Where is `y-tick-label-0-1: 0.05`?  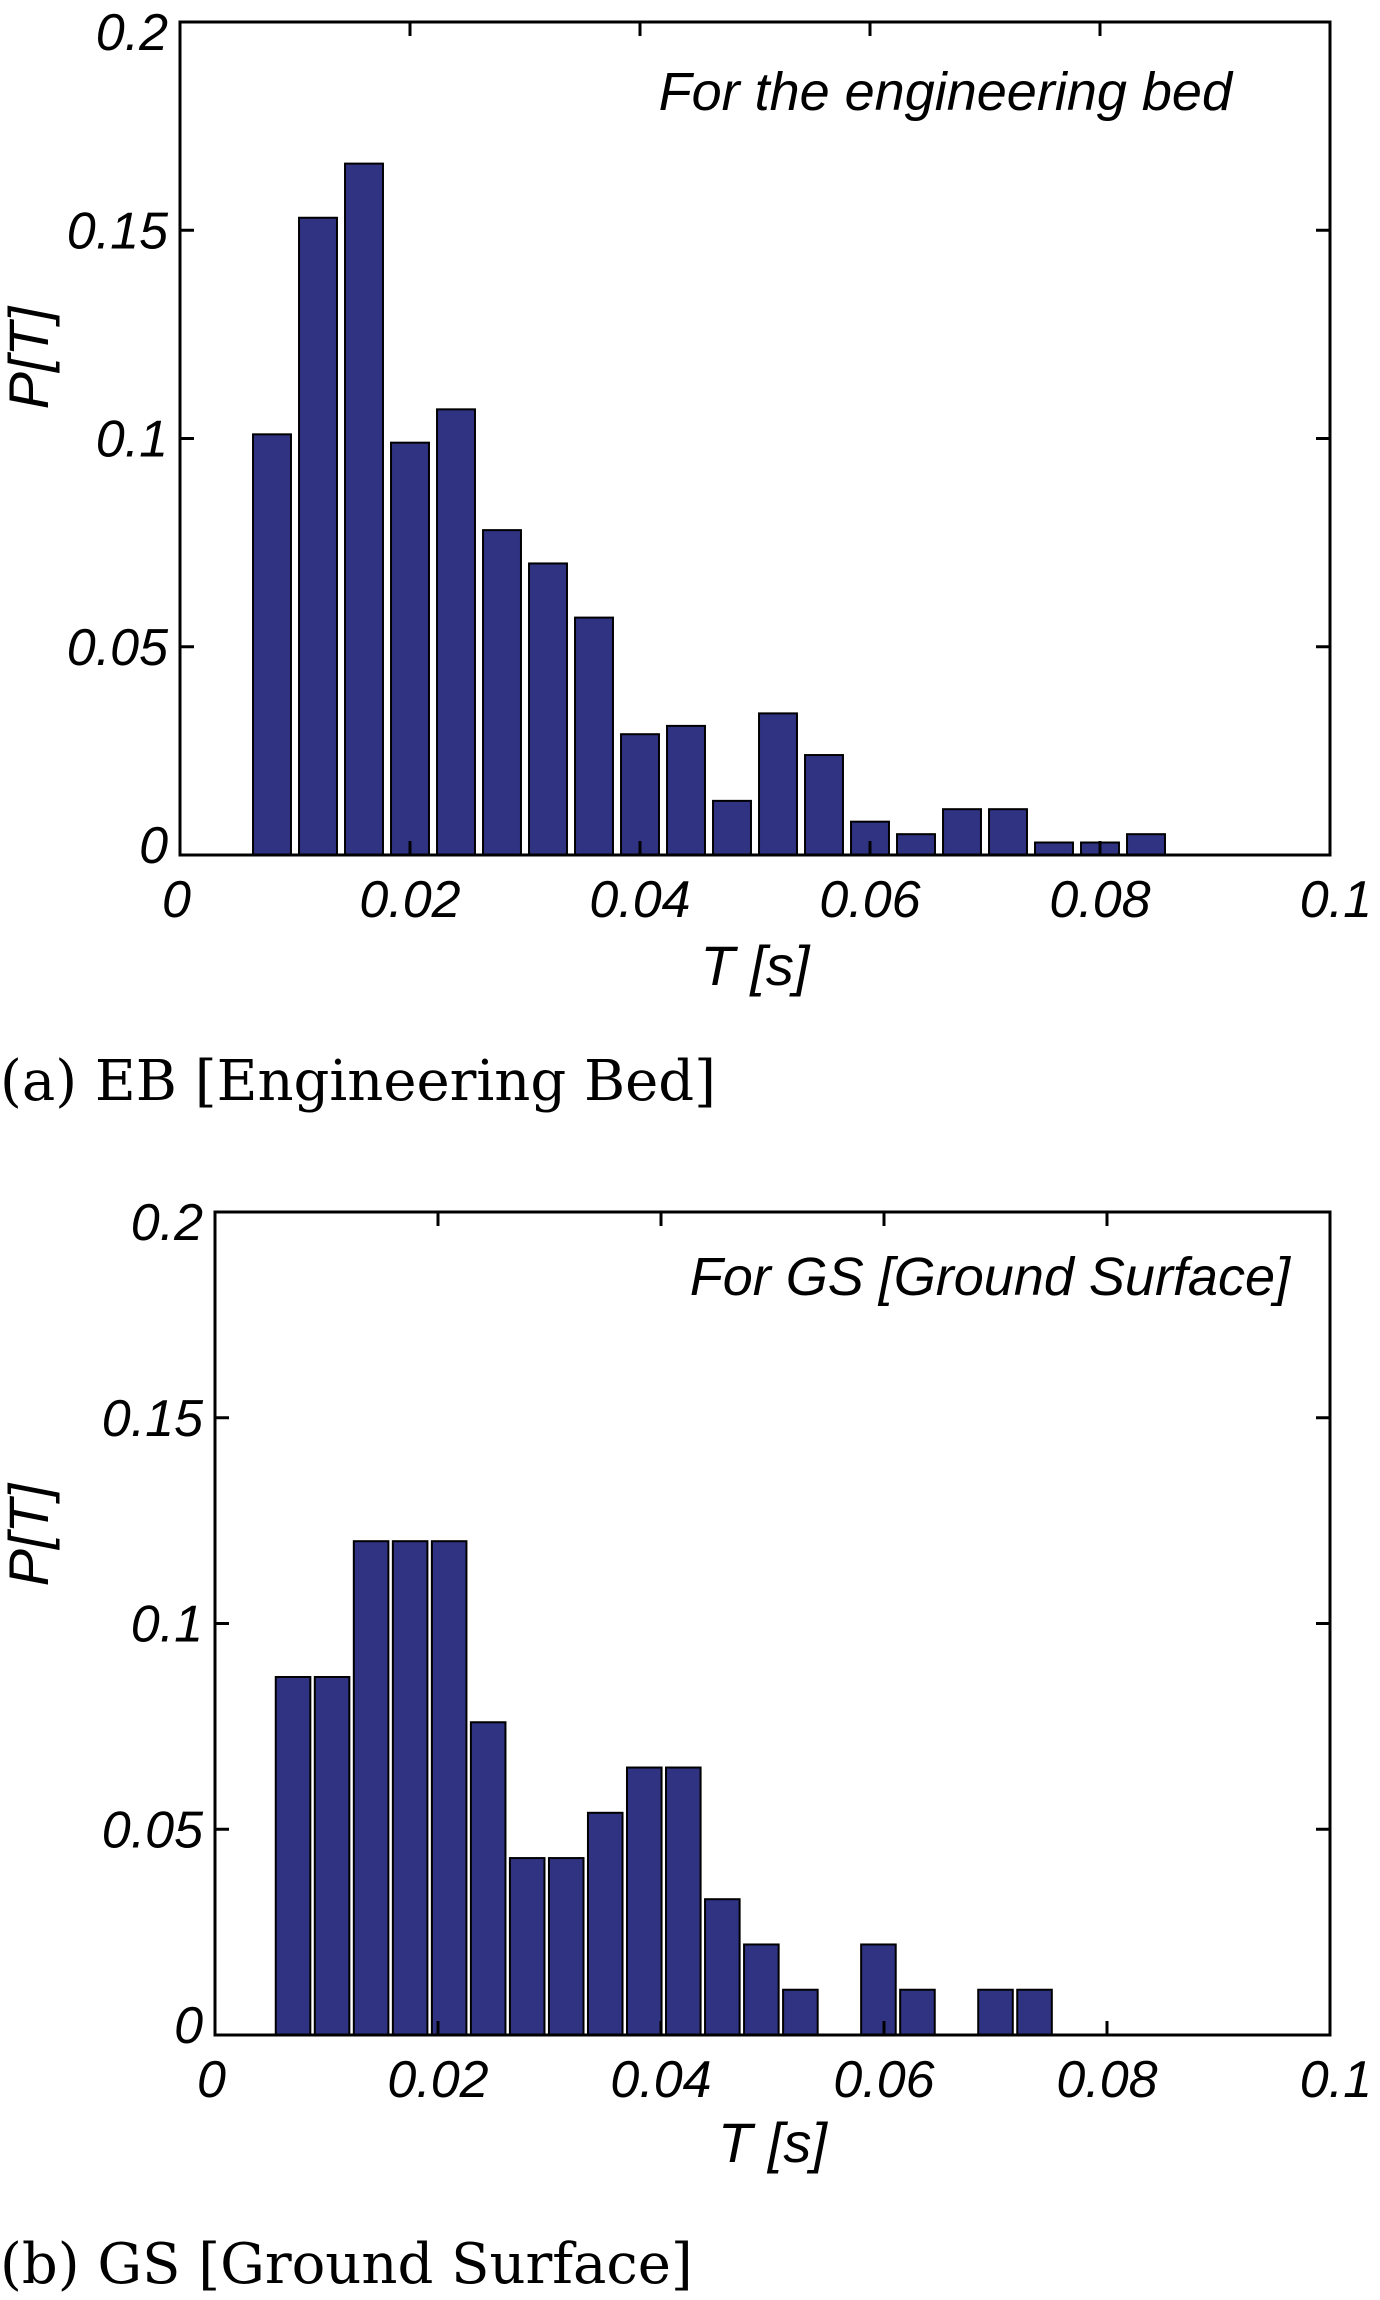
y-tick-label-0-1: 0.05 is located at coordinates (118, 648).